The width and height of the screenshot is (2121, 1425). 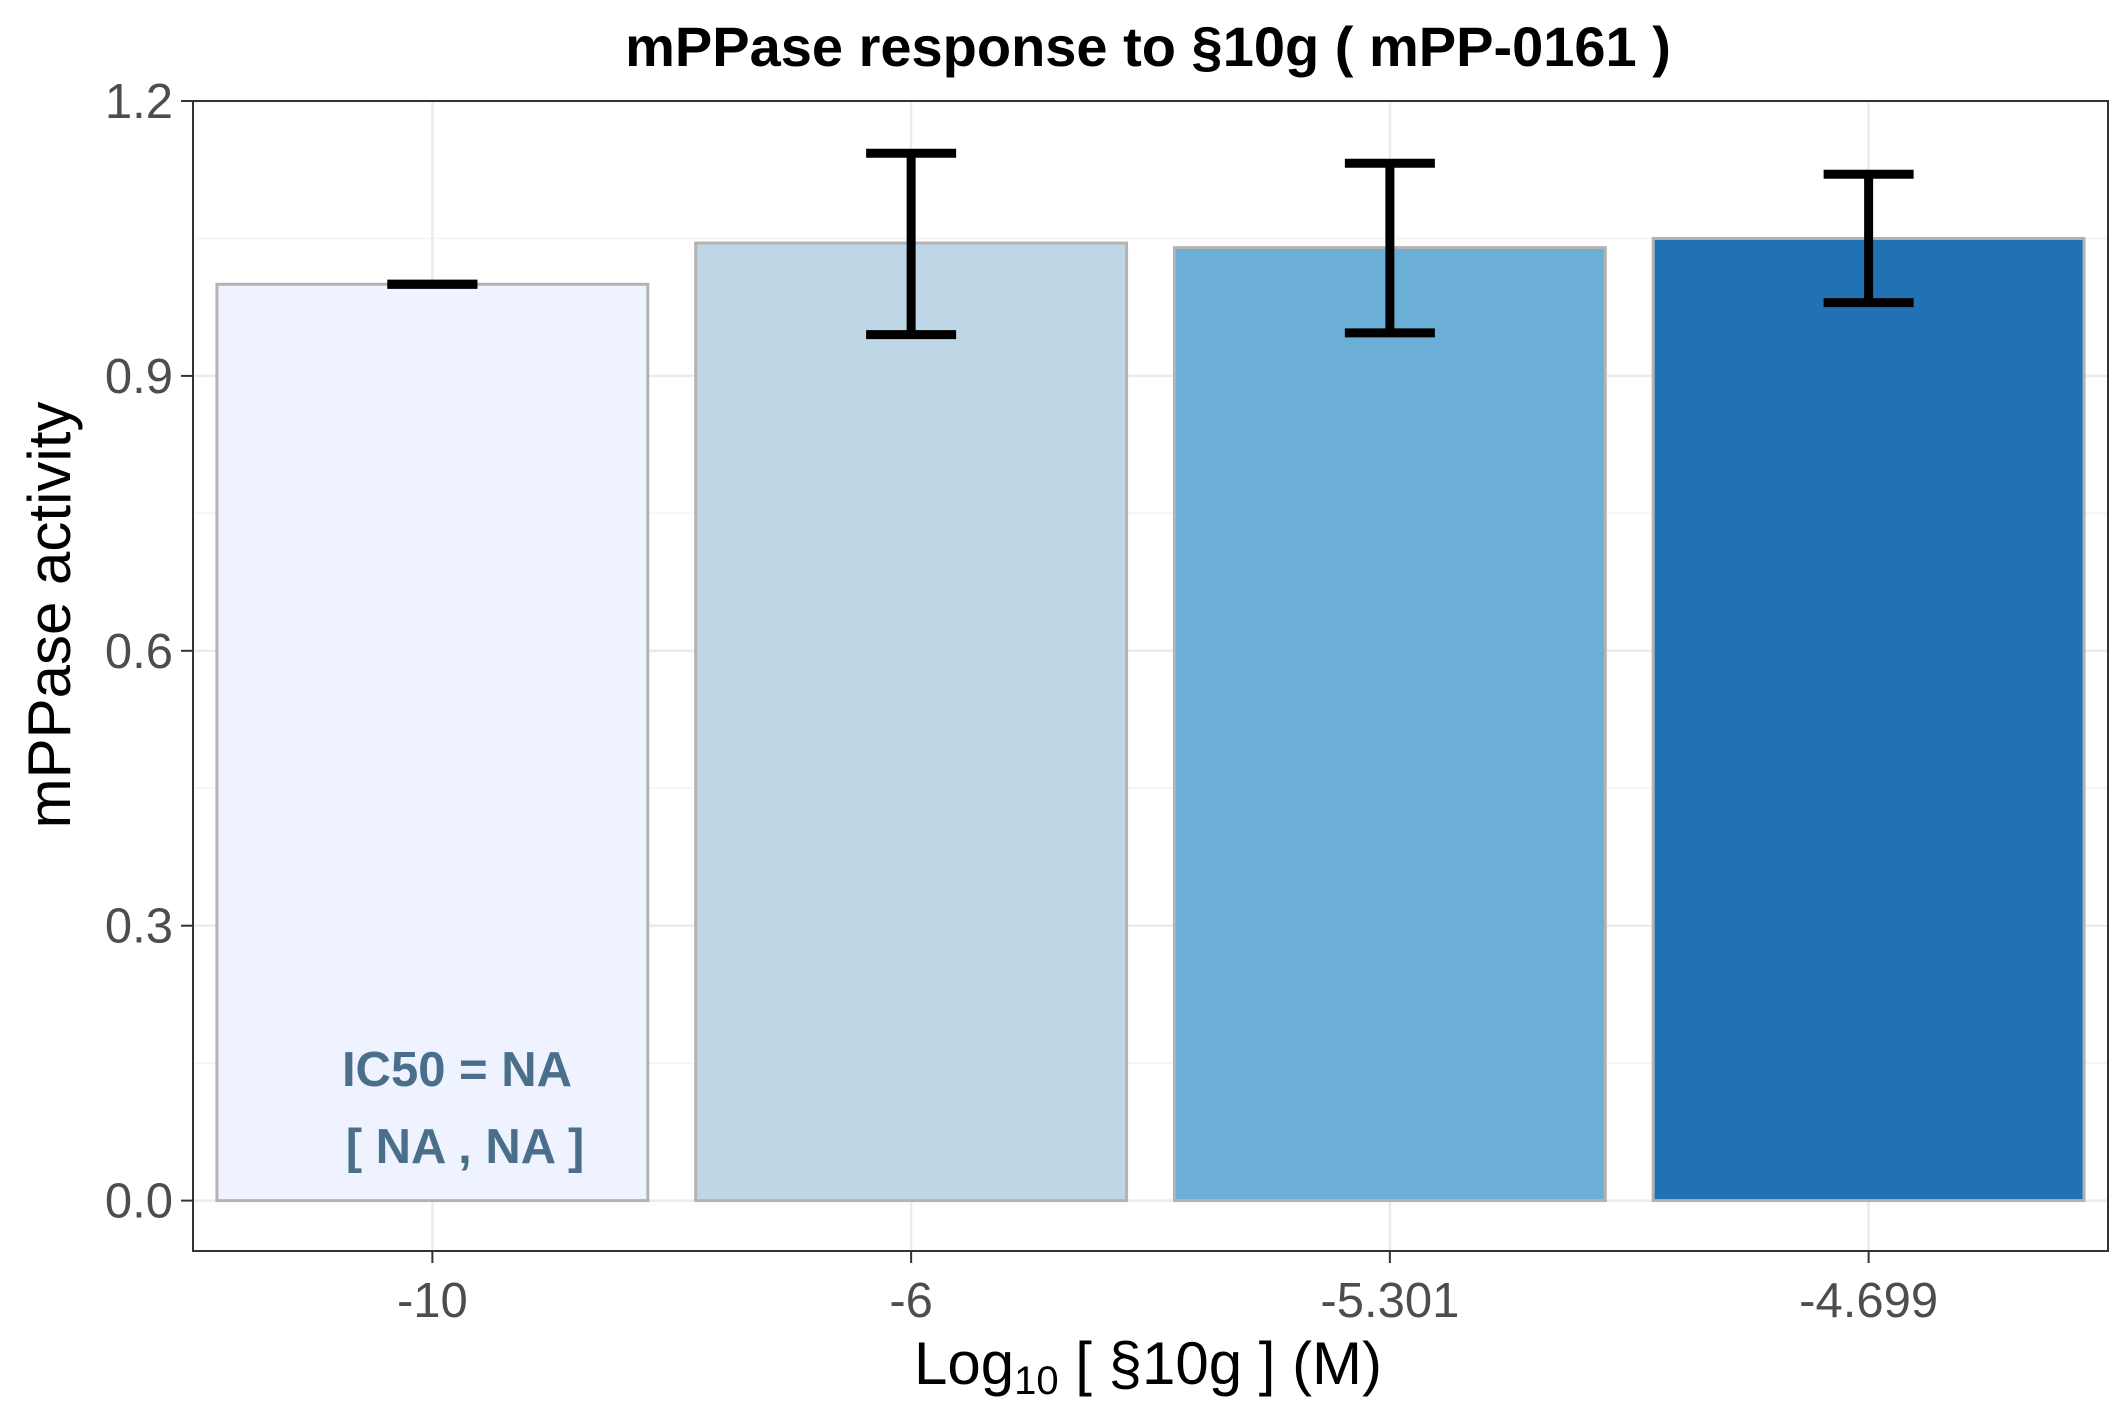 I want to click on error-bars, so click(x=1150, y=244).